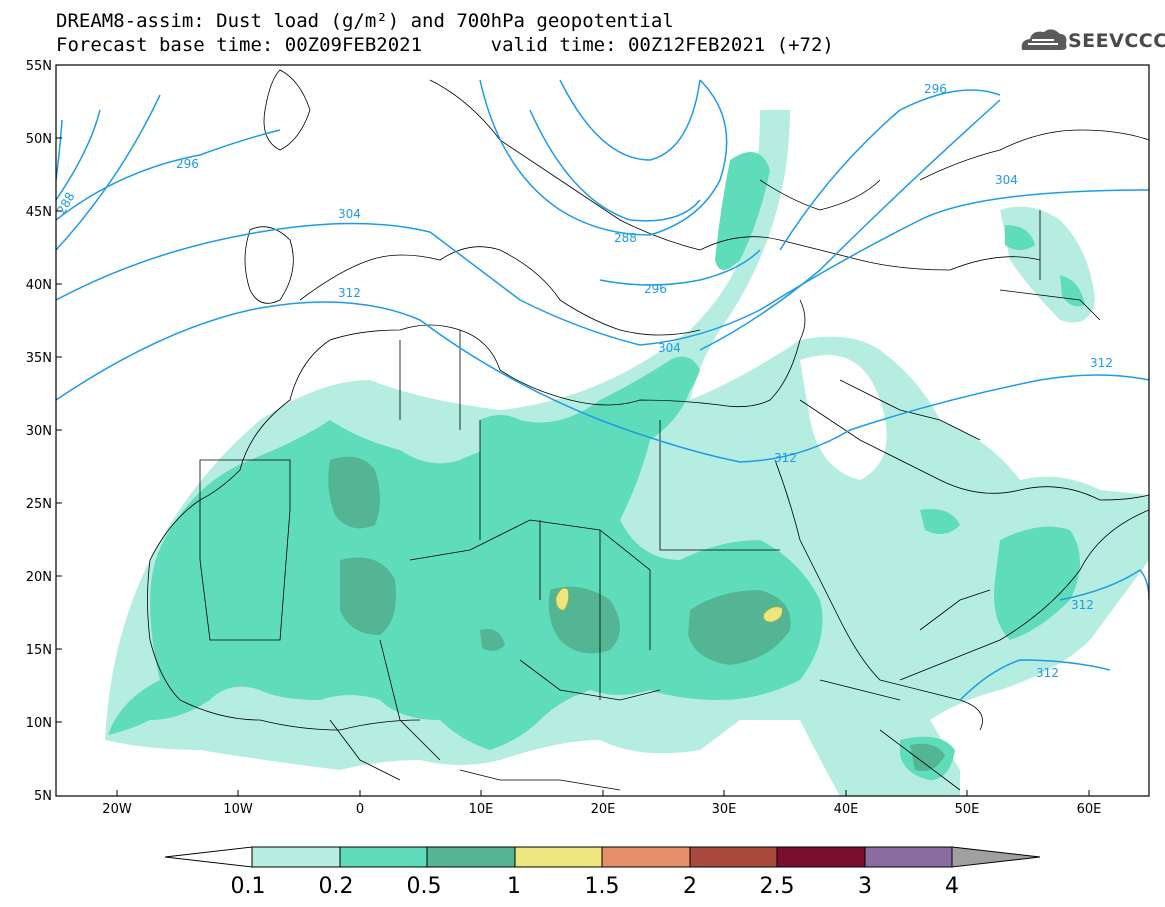  What do you see at coordinates (1089, 809) in the screenshot?
I see `lon-label: 60E` at bounding box center [1089, 809].